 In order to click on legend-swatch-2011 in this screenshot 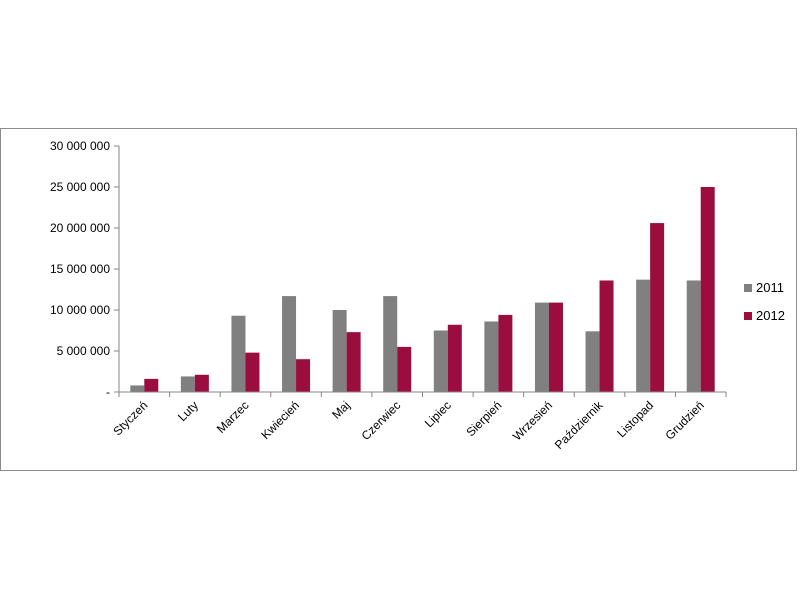, I will do `click(748, 288)`.